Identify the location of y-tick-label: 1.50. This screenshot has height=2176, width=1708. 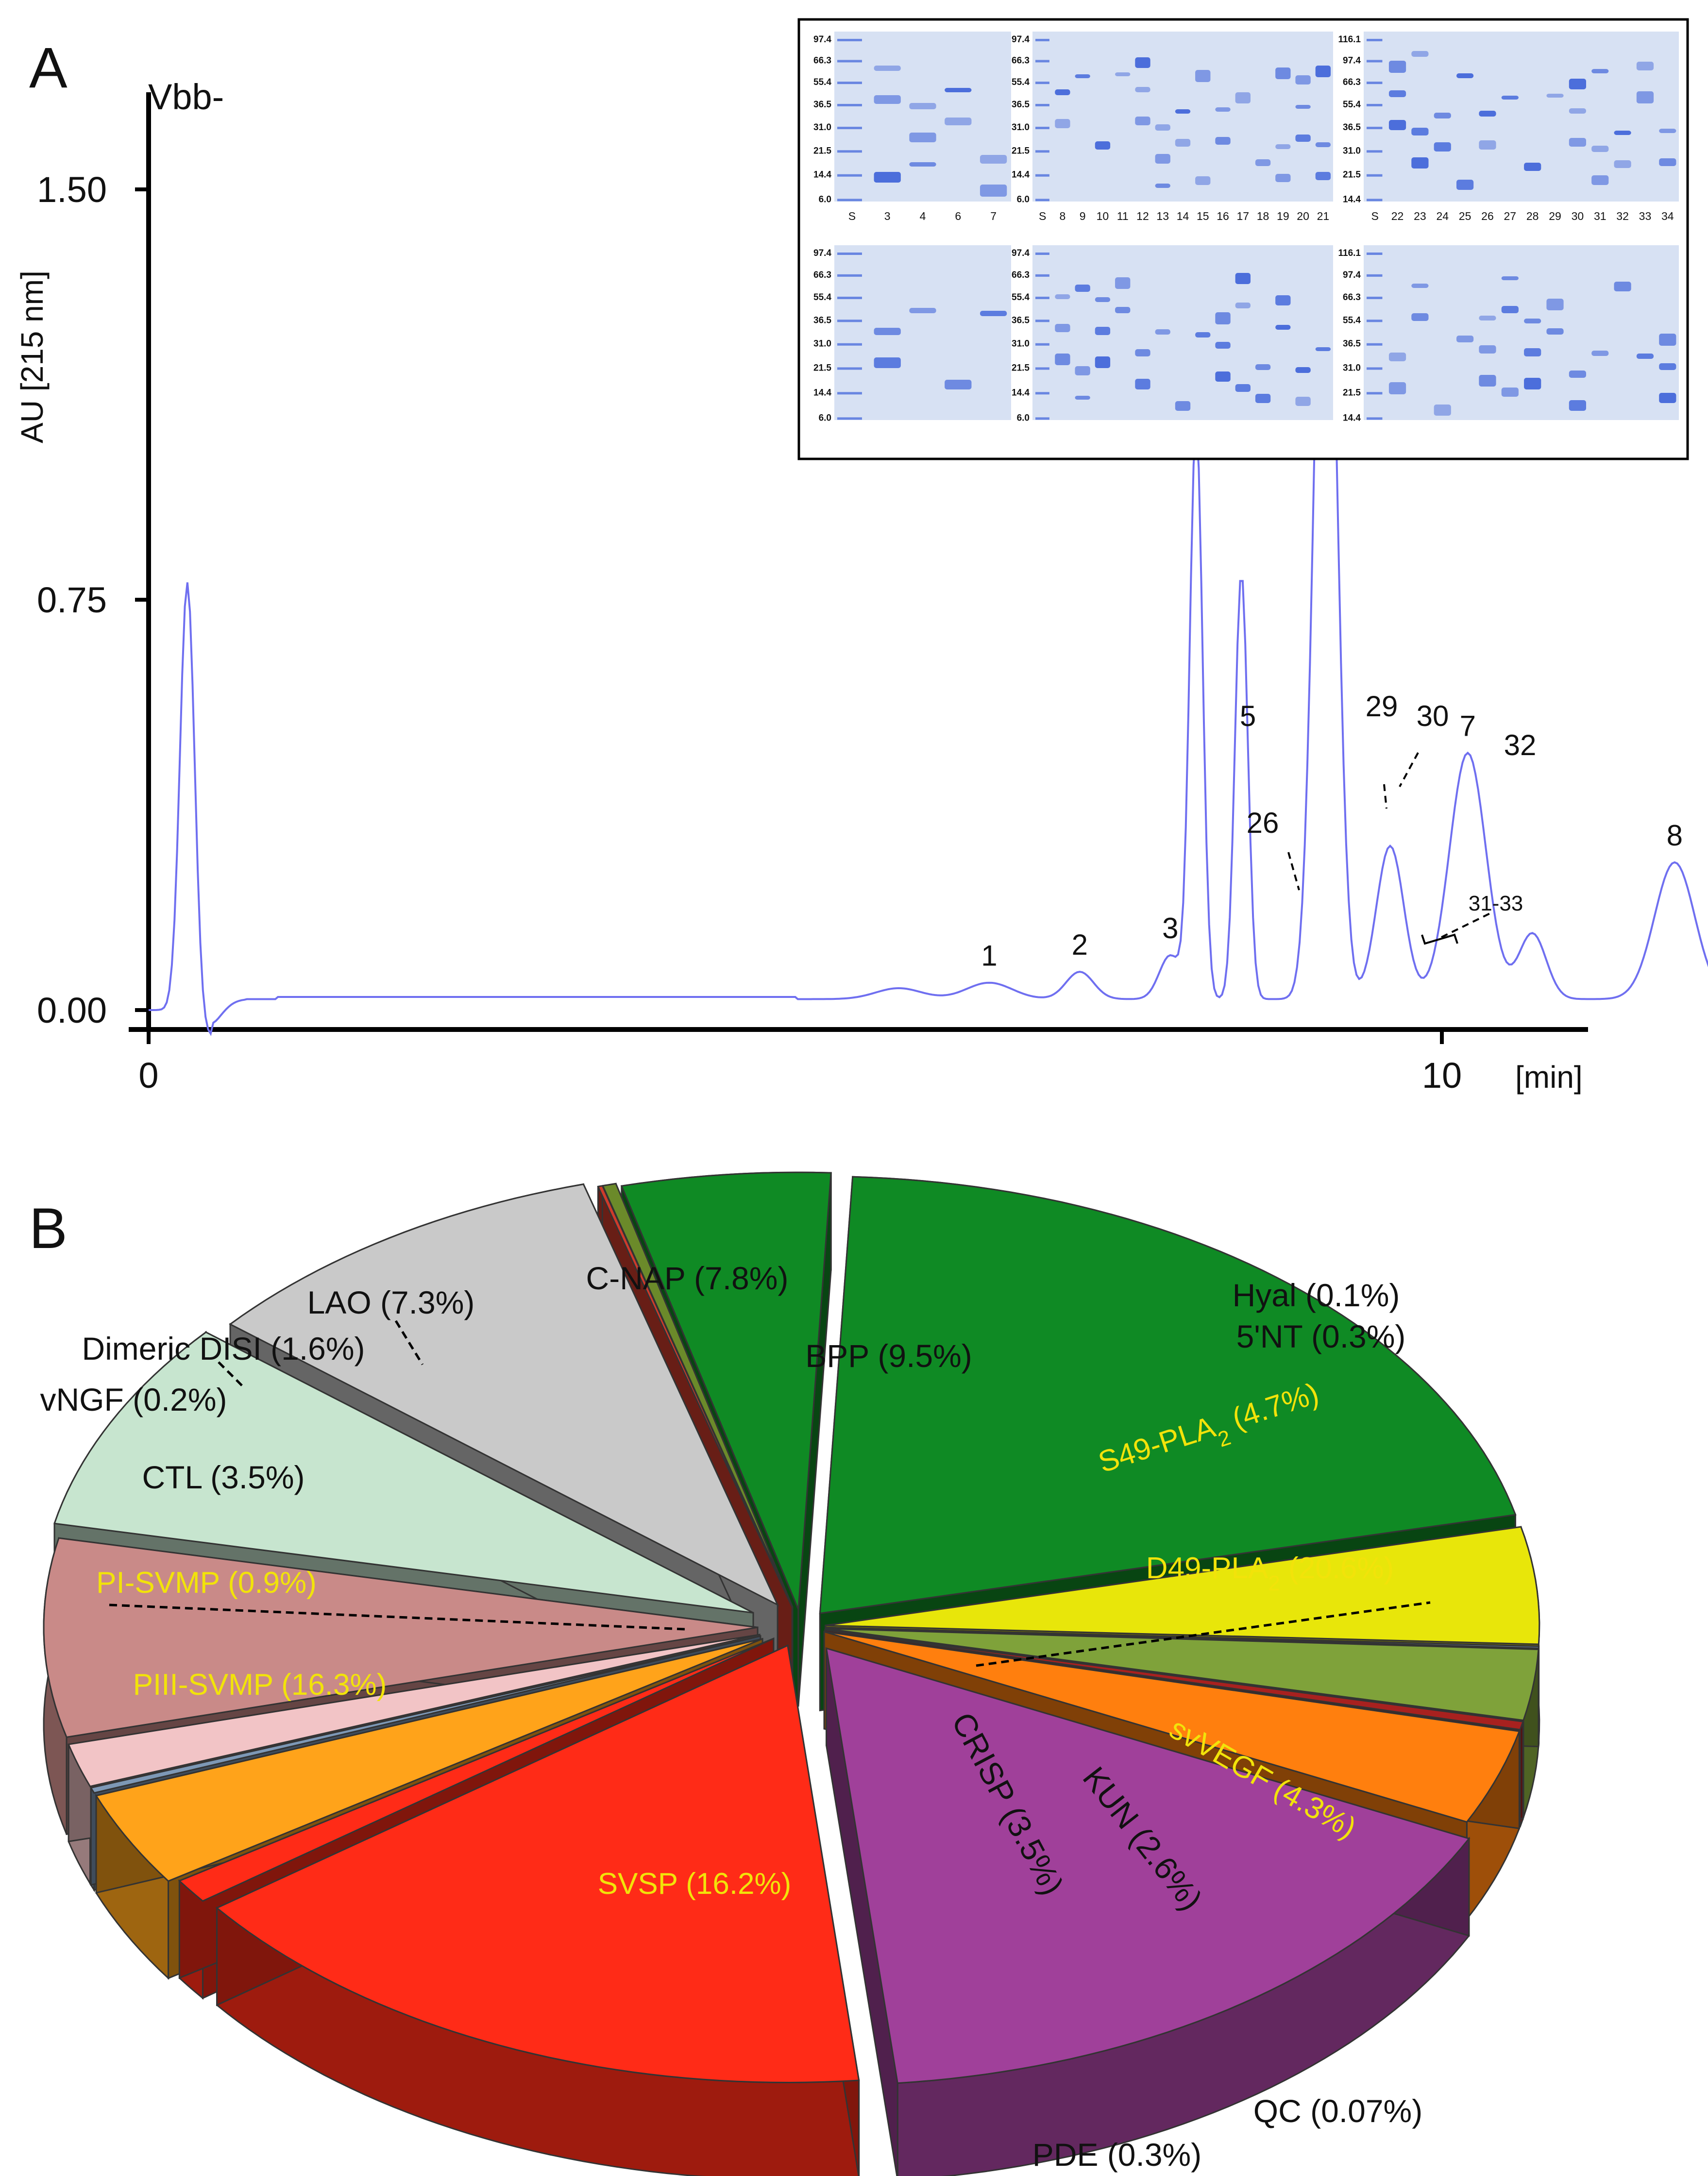
(72, 189).